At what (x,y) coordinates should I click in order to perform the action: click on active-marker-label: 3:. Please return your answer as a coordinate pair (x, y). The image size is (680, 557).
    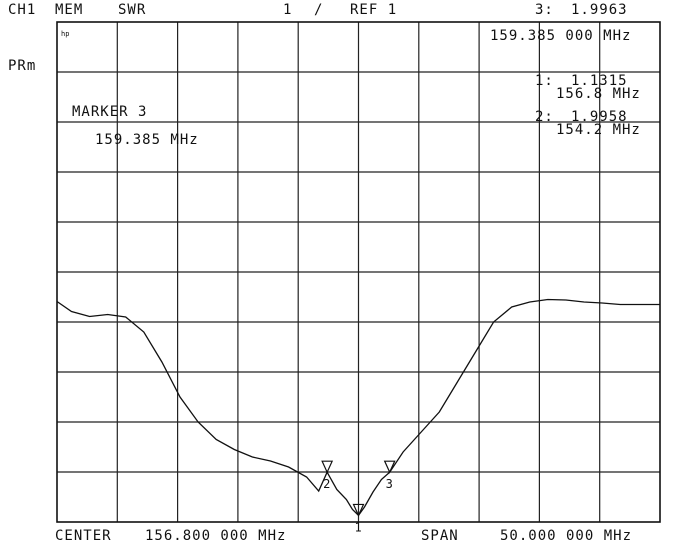
    Looking at the image, I should click on (544, 10).